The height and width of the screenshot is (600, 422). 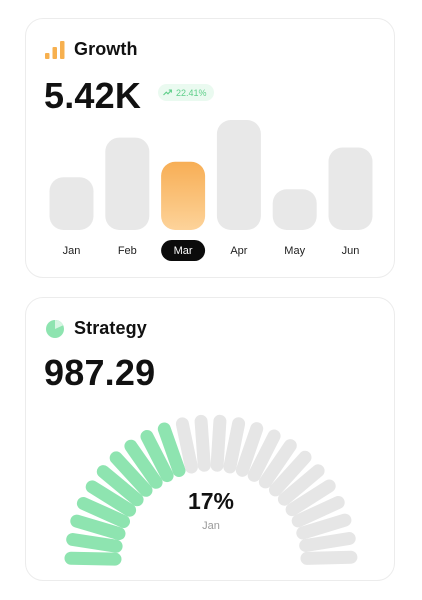 I want to click on month-label-apr: Apr, so click(x=238, y=251).